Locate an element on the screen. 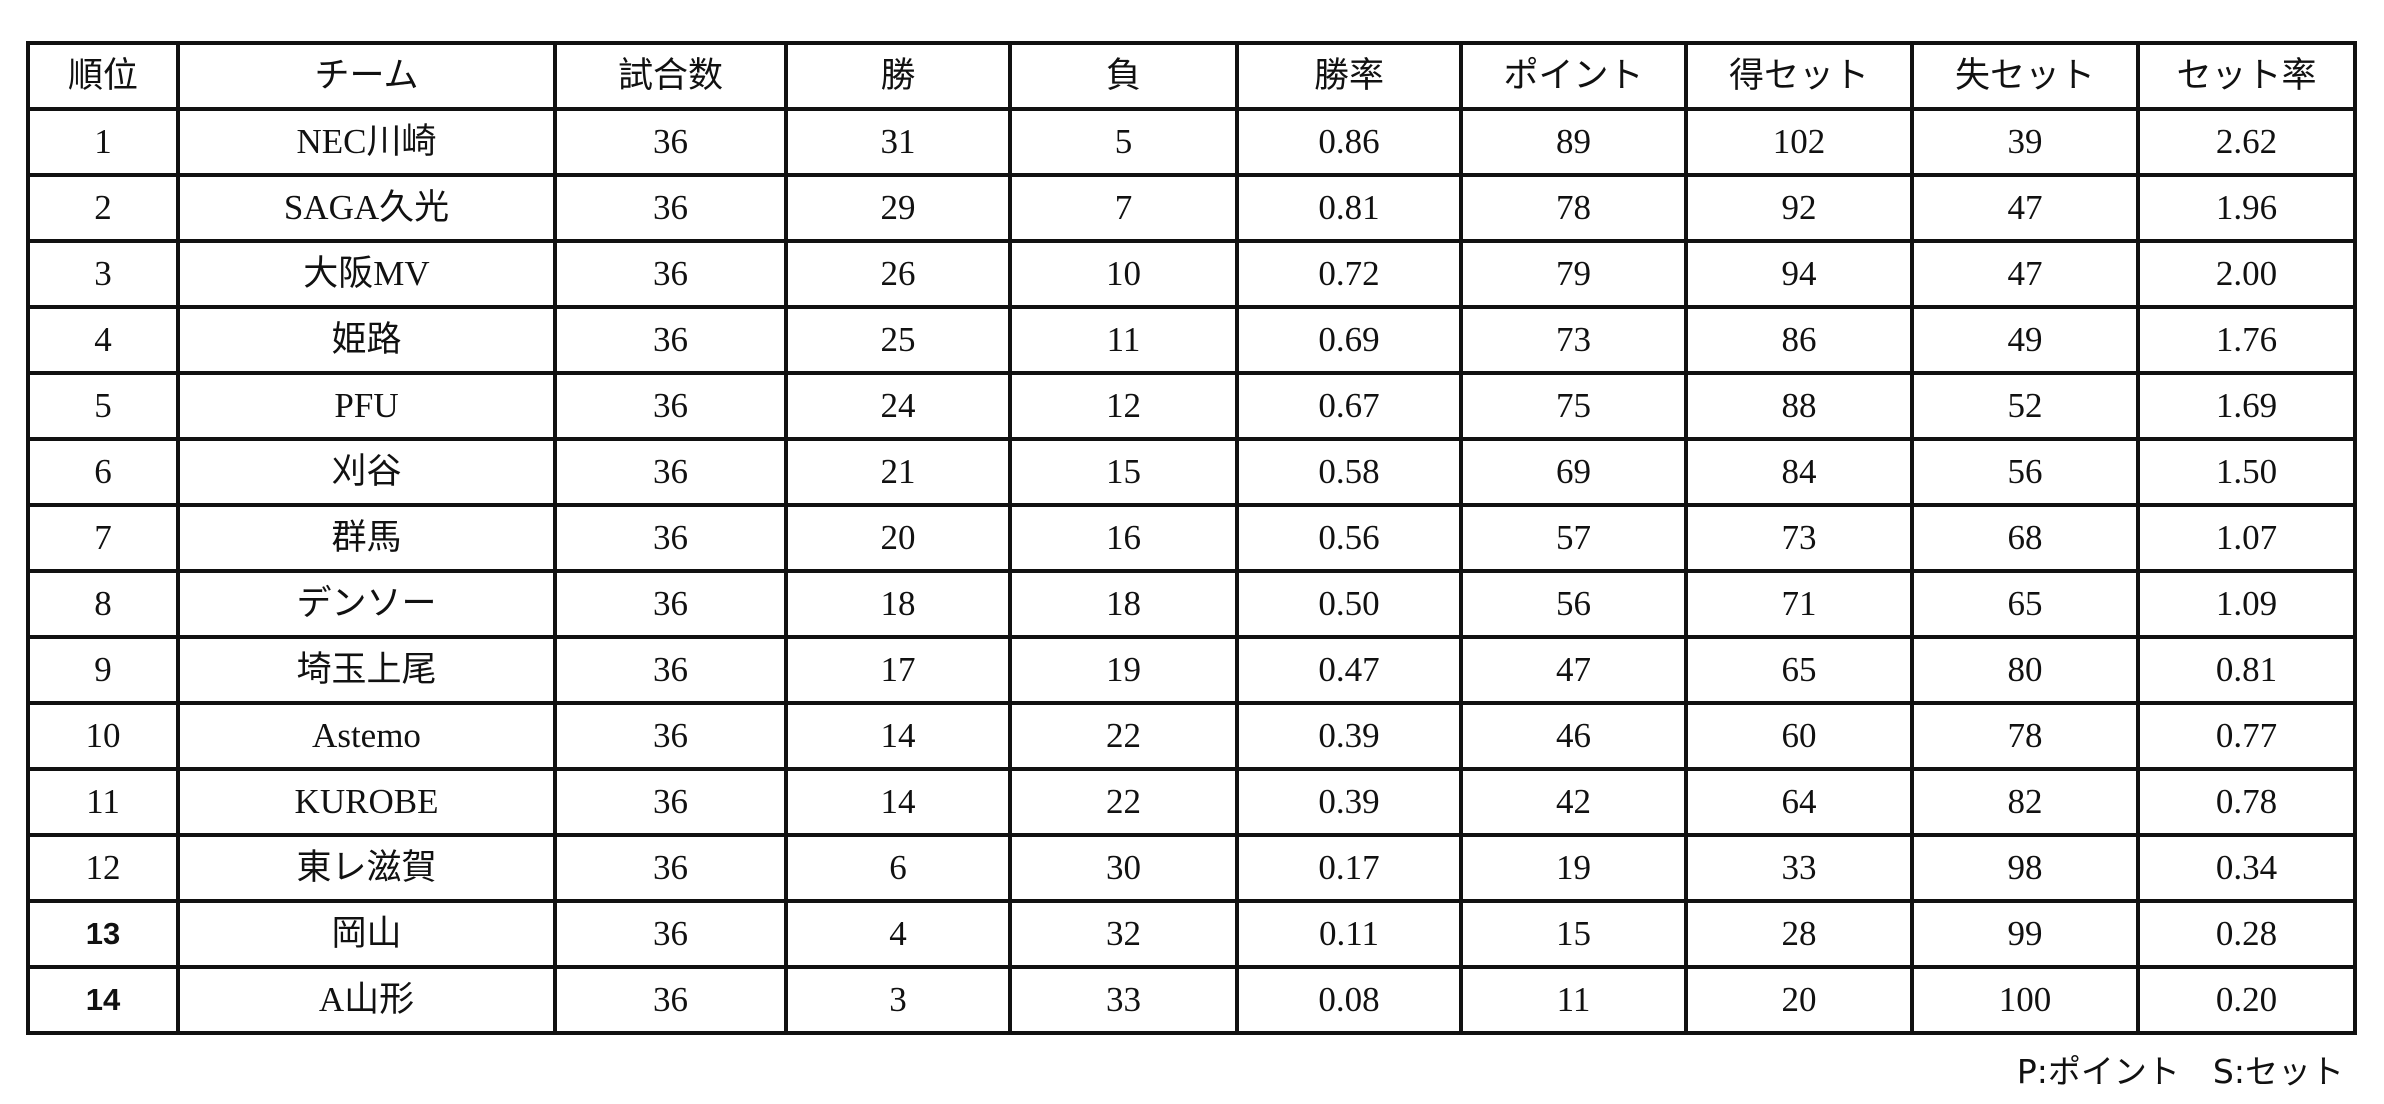 This screenshot has height=1104, width=2384. cell-sets-lost: 99 is located at coordinates (2025, 934).